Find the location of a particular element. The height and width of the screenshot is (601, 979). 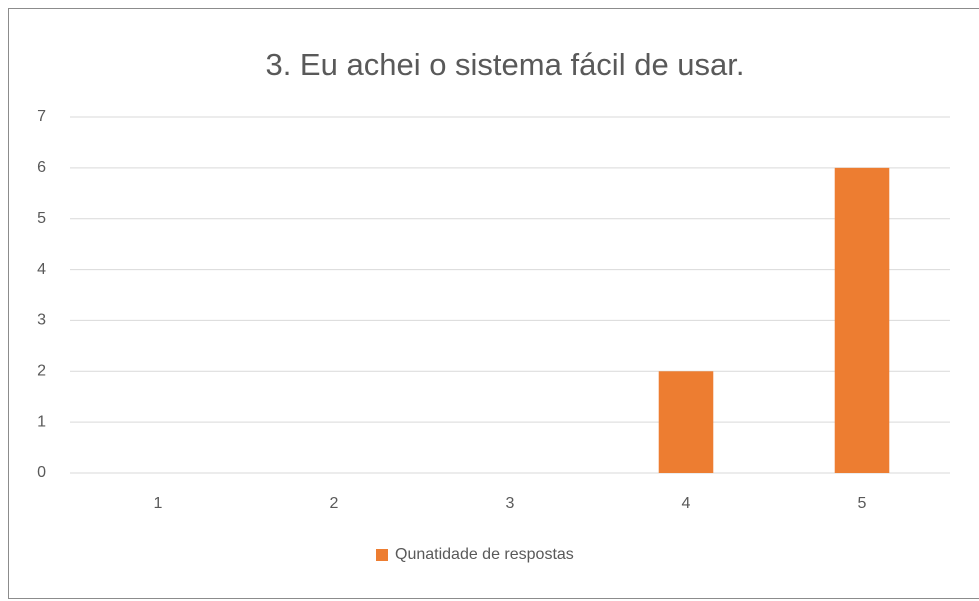

y-tick-label: 6 is located at coordinates (41, 167).